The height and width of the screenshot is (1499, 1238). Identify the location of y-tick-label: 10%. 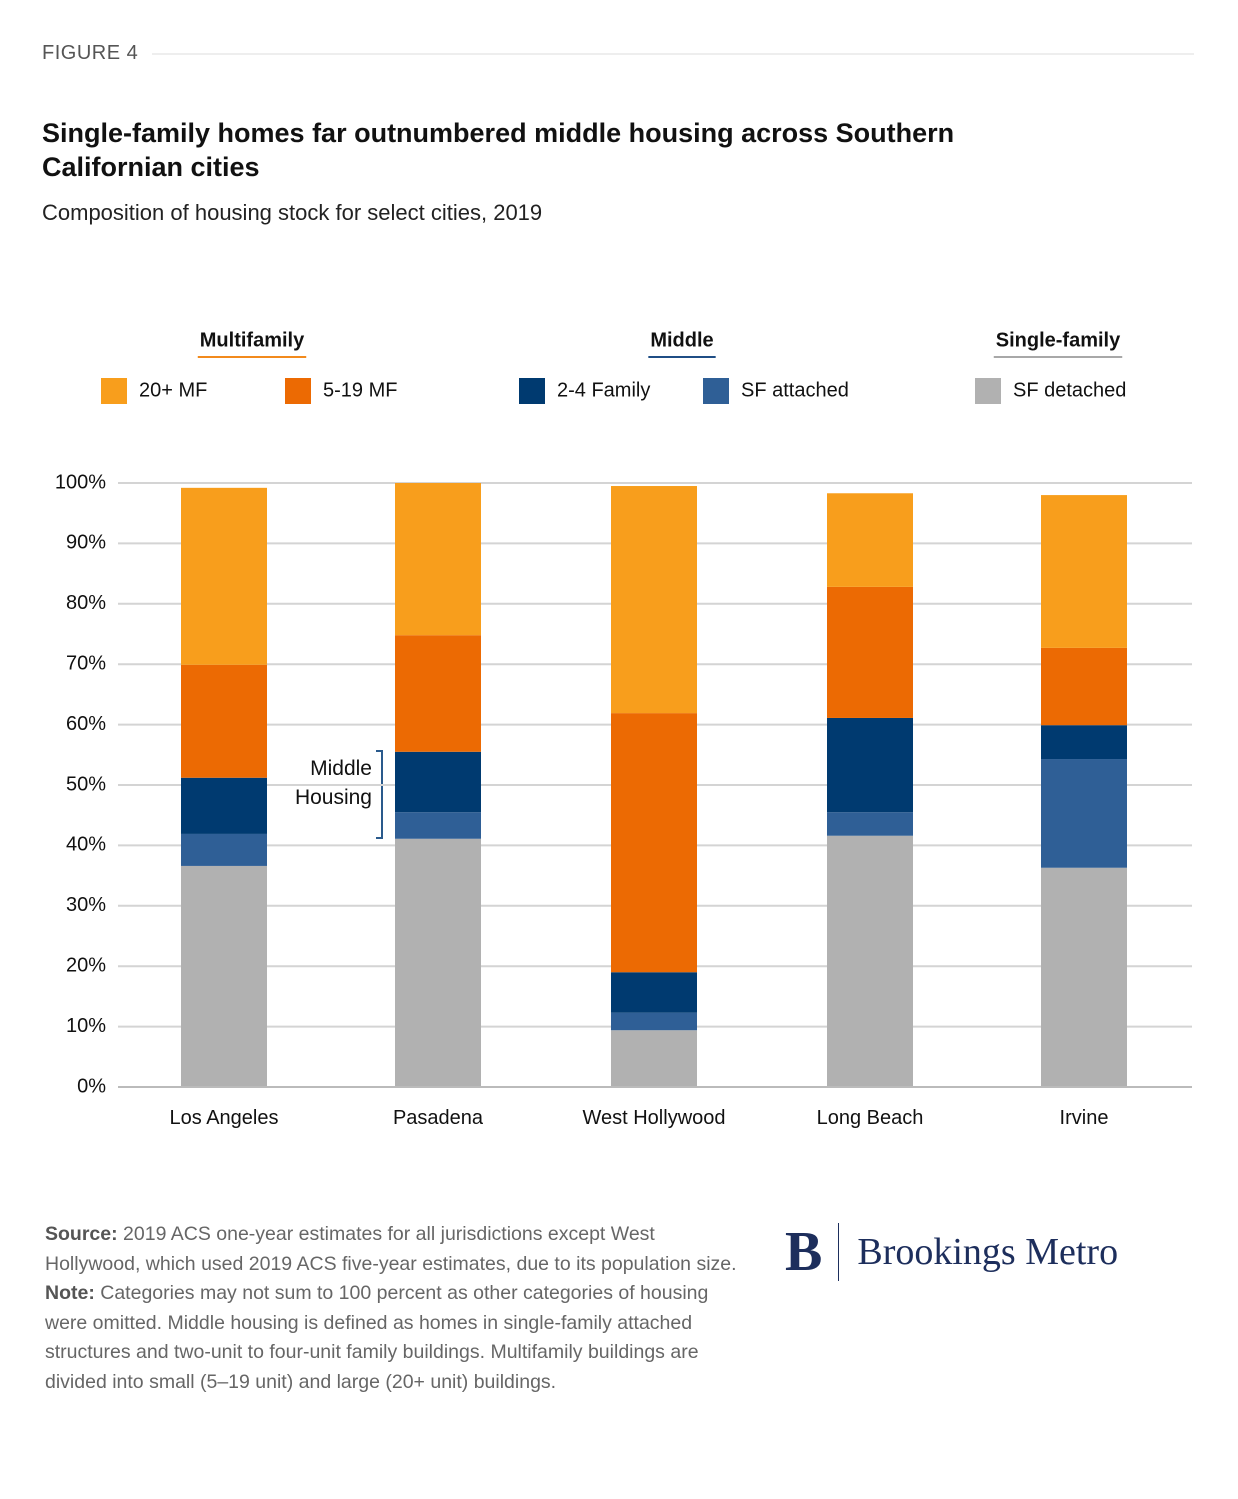
(86, 1026).